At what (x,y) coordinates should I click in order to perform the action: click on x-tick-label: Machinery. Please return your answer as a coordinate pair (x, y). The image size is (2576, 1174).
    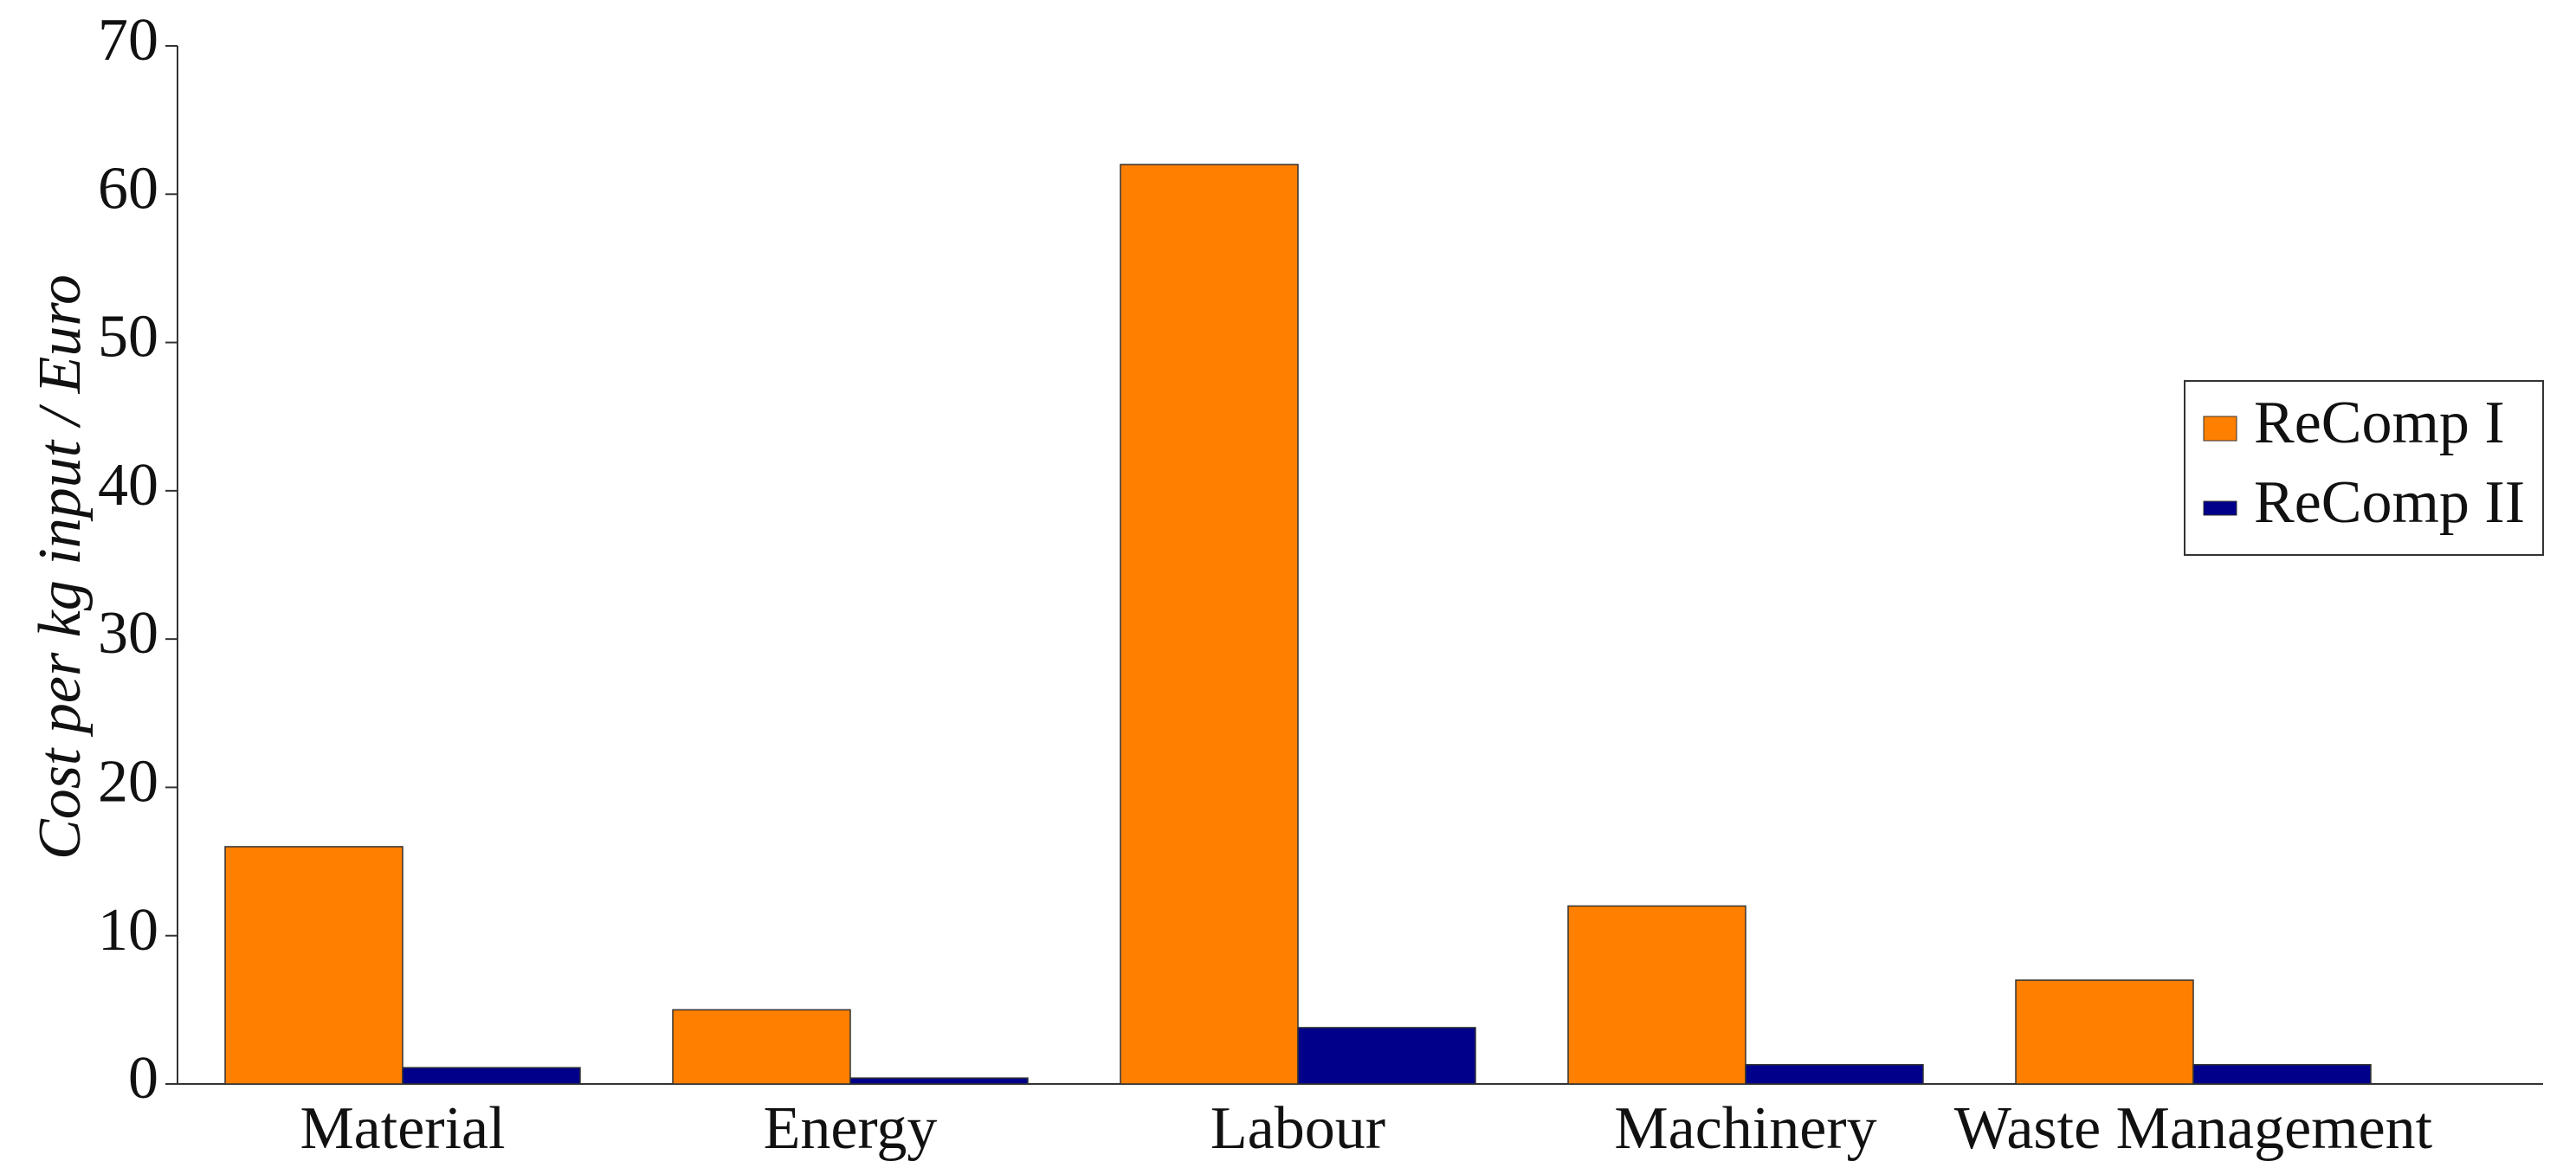
    Looking at the image, I should click on (1745, 1128).